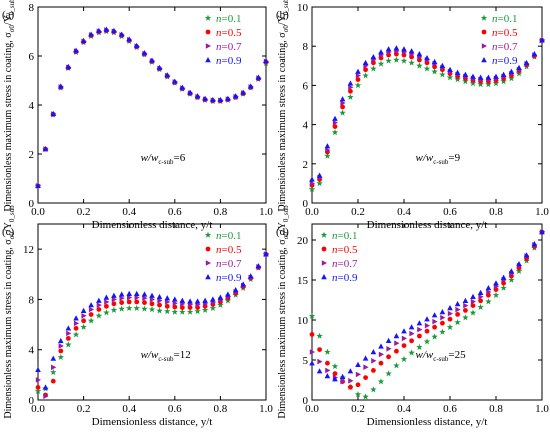  What do you see at coordinates (150, 355) in the screenshot?
I see `annotation-main: w/w` at bounding box center [150, 355].